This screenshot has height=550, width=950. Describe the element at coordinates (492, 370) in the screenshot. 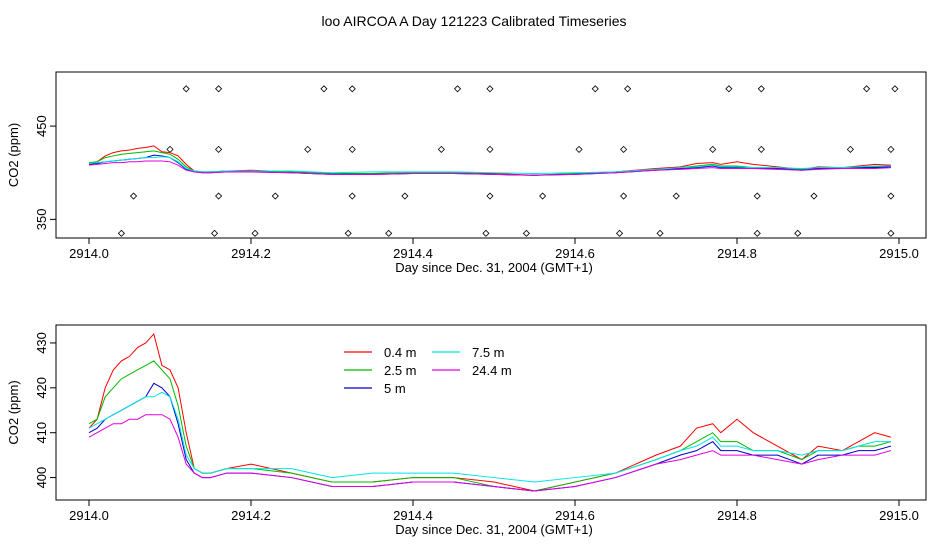

I see `legend-label: 24.4 m` at that location.